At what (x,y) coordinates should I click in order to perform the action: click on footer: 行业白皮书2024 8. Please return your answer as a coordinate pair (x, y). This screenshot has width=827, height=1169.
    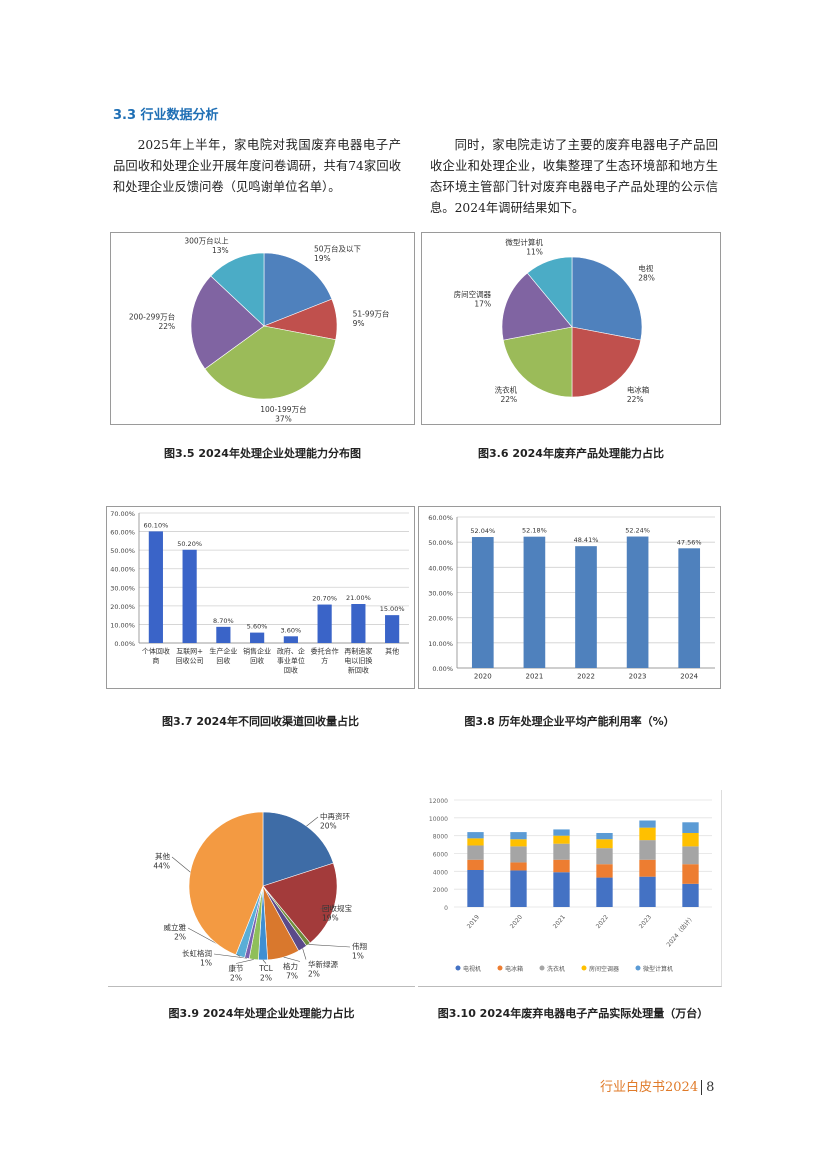
    Looking at the image, I should click on (657, 1085).